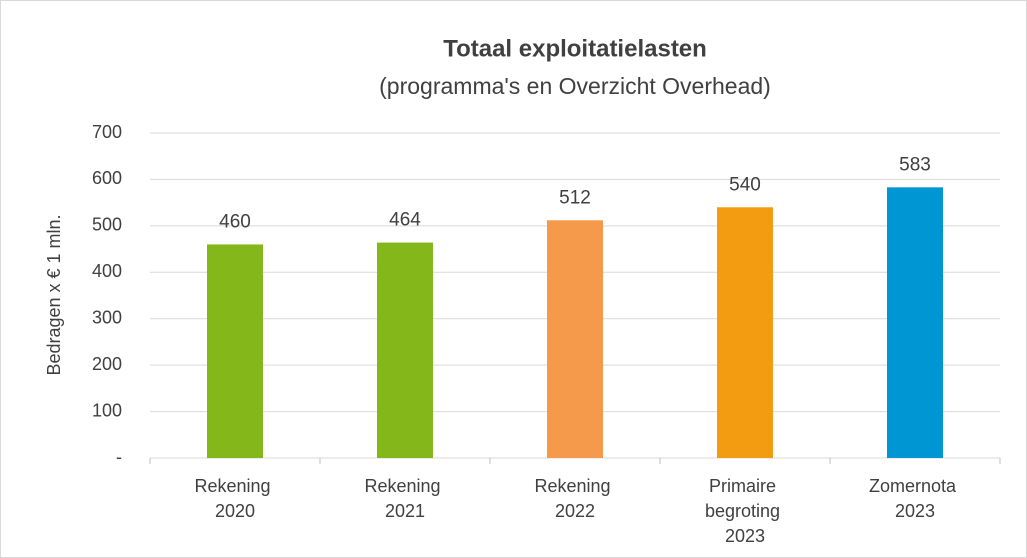 The width and height of the screenshot is (1027, 558). Describe the element at coordinates (107, 364) in the screenshot. I see `y-tick-label: 200` at that location.